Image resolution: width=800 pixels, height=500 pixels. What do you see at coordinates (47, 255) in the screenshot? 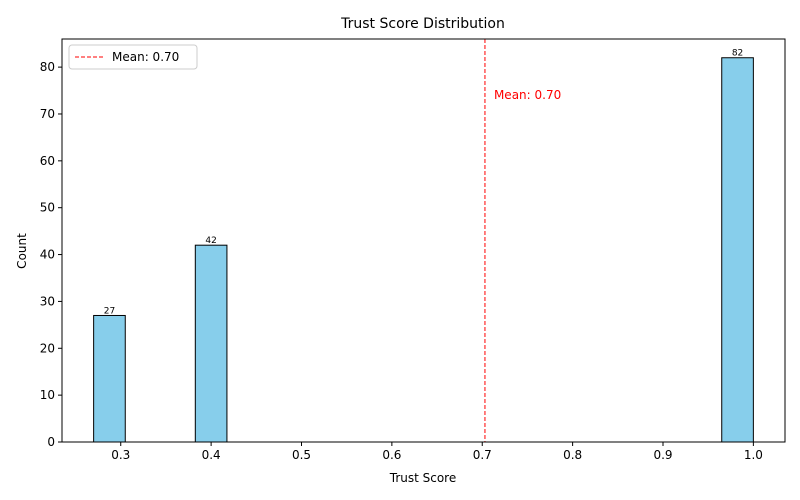
I see `y-tick-label-4: 40` at bounding box center [47, 255].